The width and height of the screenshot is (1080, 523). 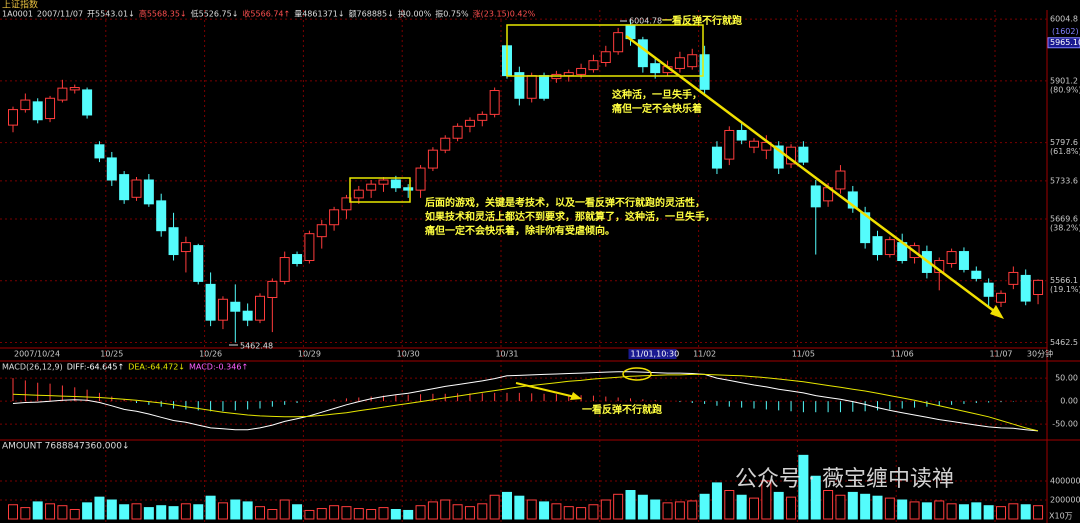 I want to click on macd-label: DEA:-64.472↓, so click(x=156, y=367).